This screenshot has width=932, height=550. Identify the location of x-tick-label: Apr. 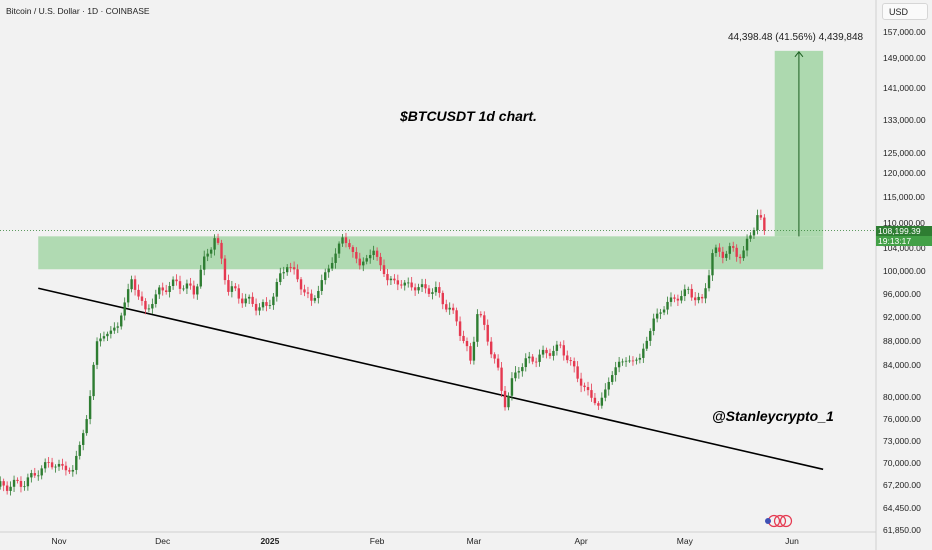
(580, 541).